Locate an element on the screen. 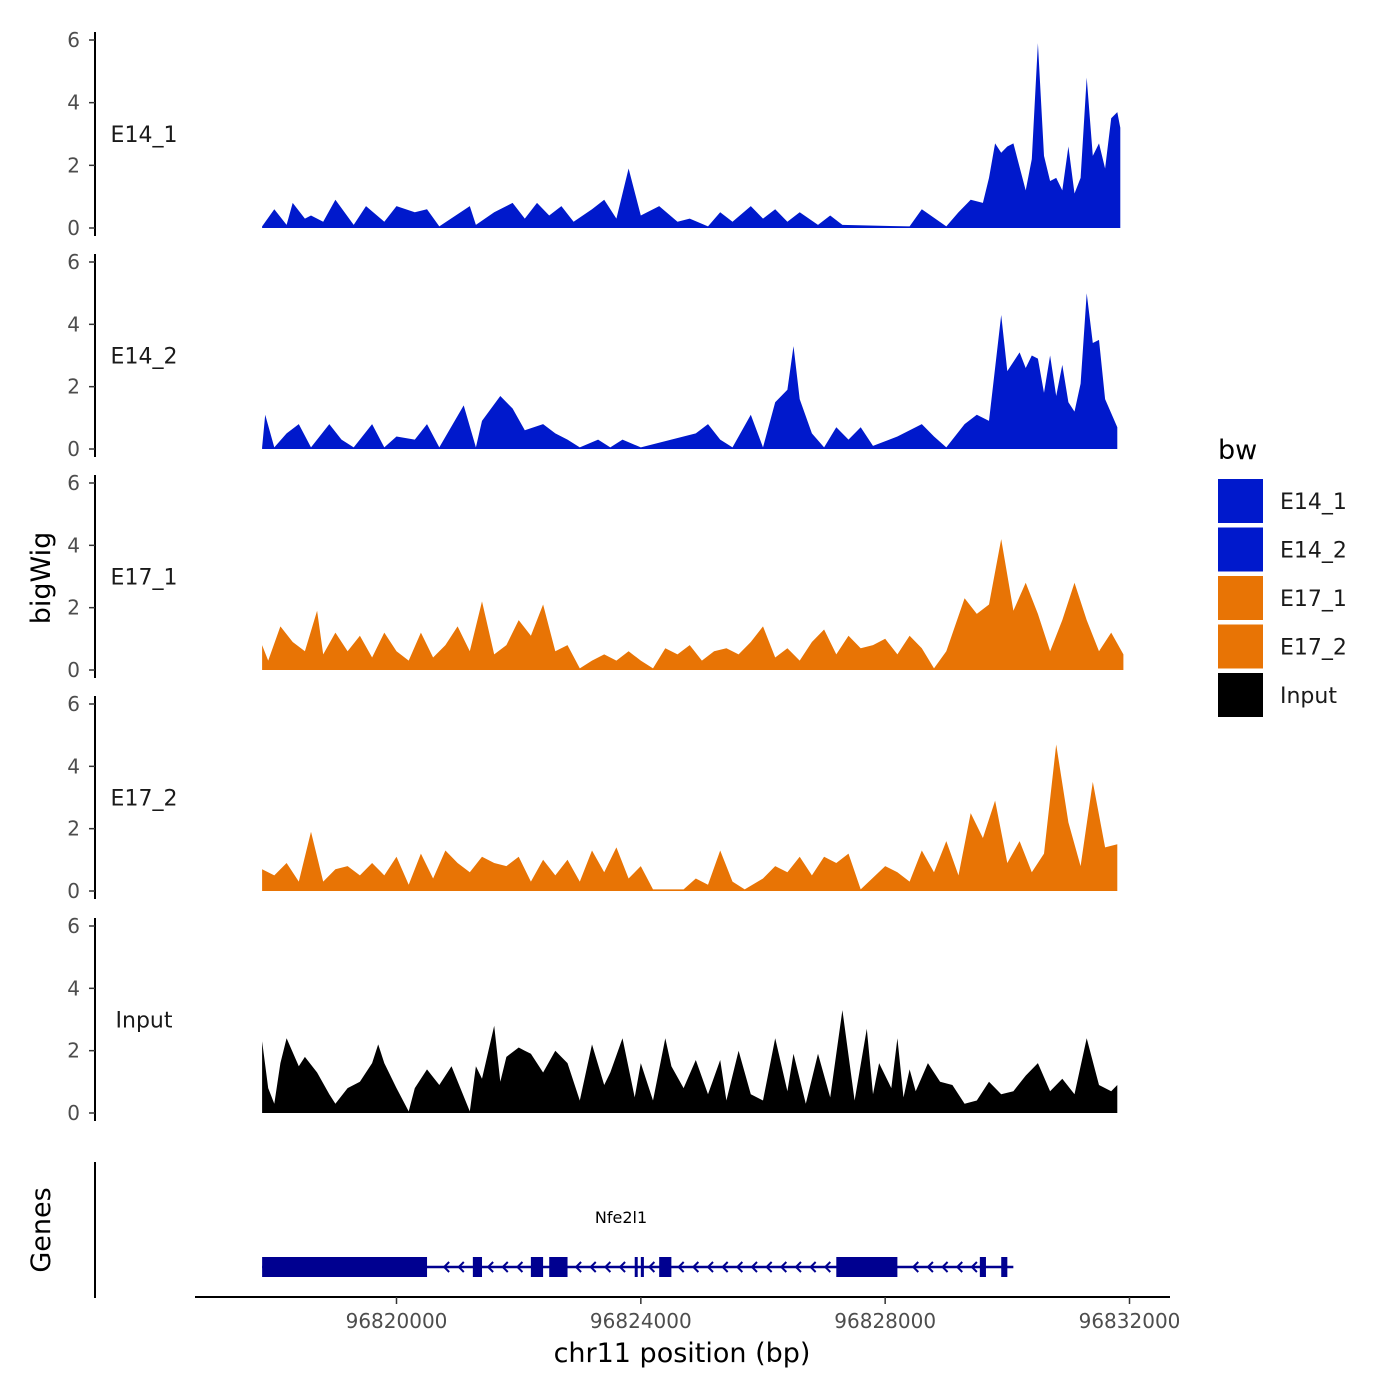 This screenshot has height=1400, width=1400. gene-track-title: Genes is located at coordinates (41, 1229).